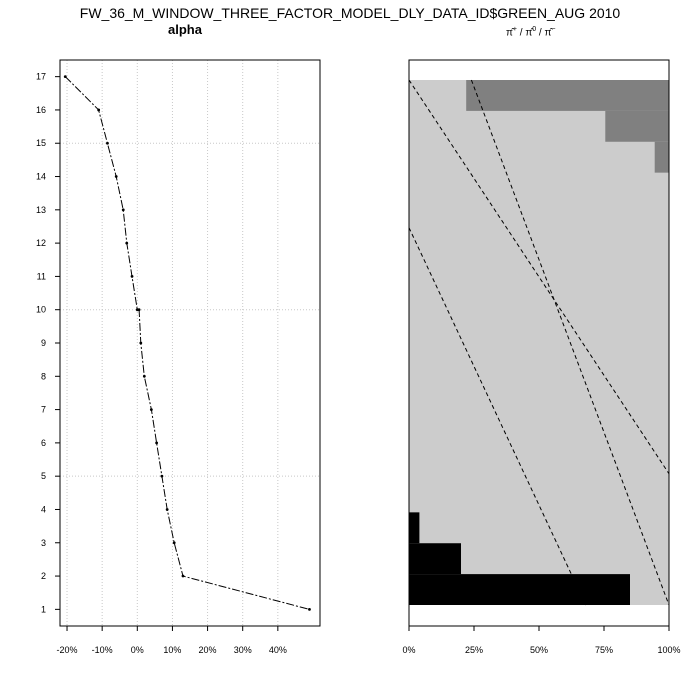  Describe the element at coordinates (539, 650) in the screenshot. I see `x-tick-label: 50%` at that location.